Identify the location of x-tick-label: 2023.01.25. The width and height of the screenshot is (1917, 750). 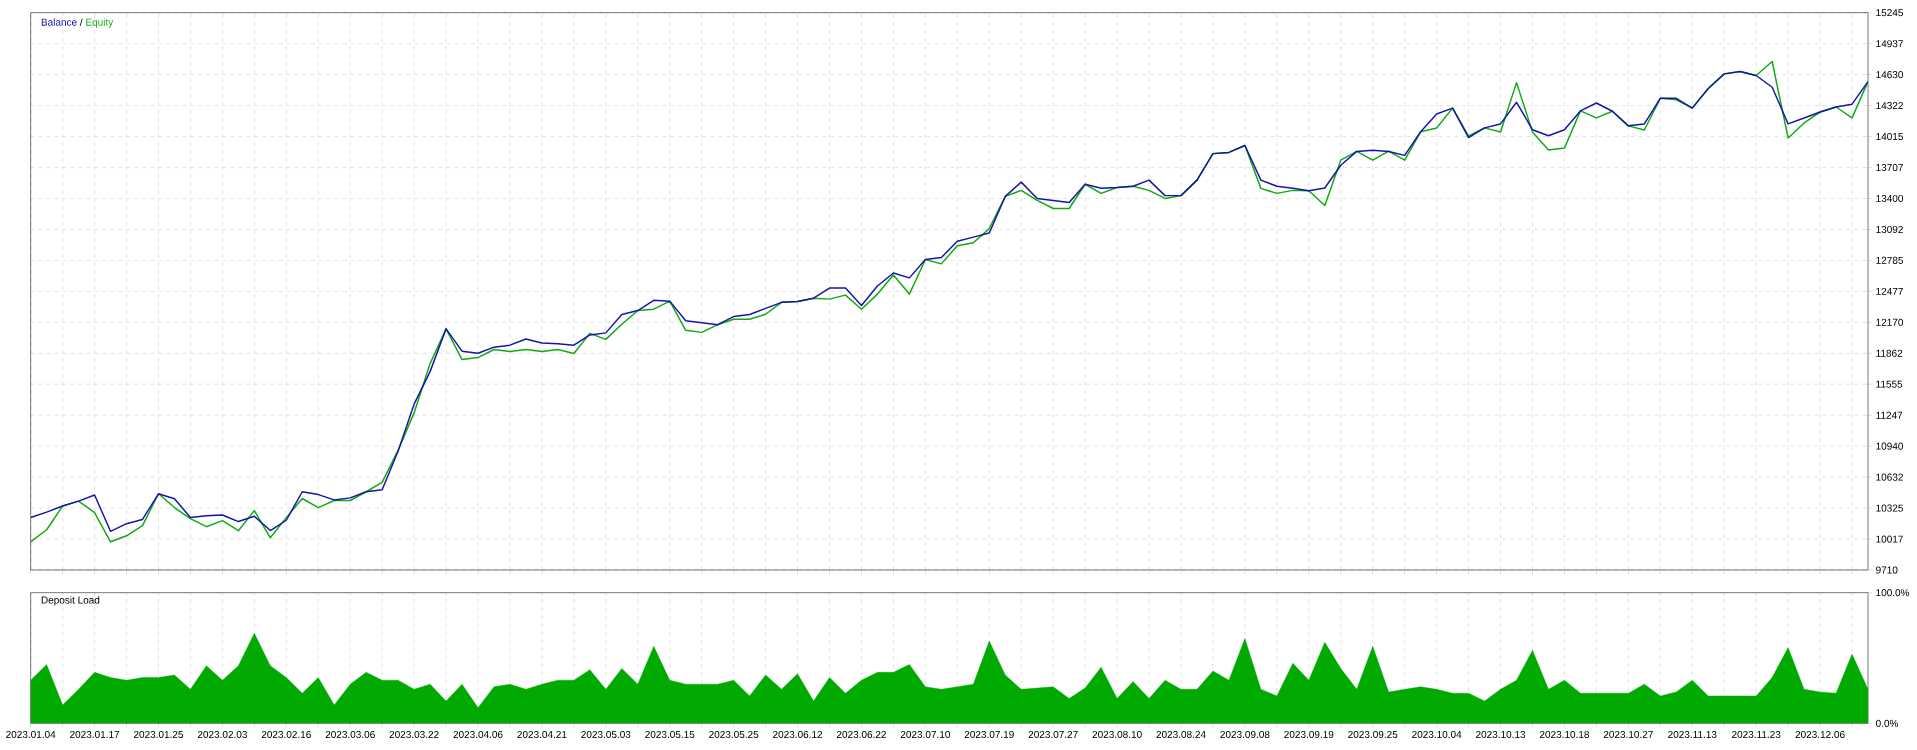
(158, 734).